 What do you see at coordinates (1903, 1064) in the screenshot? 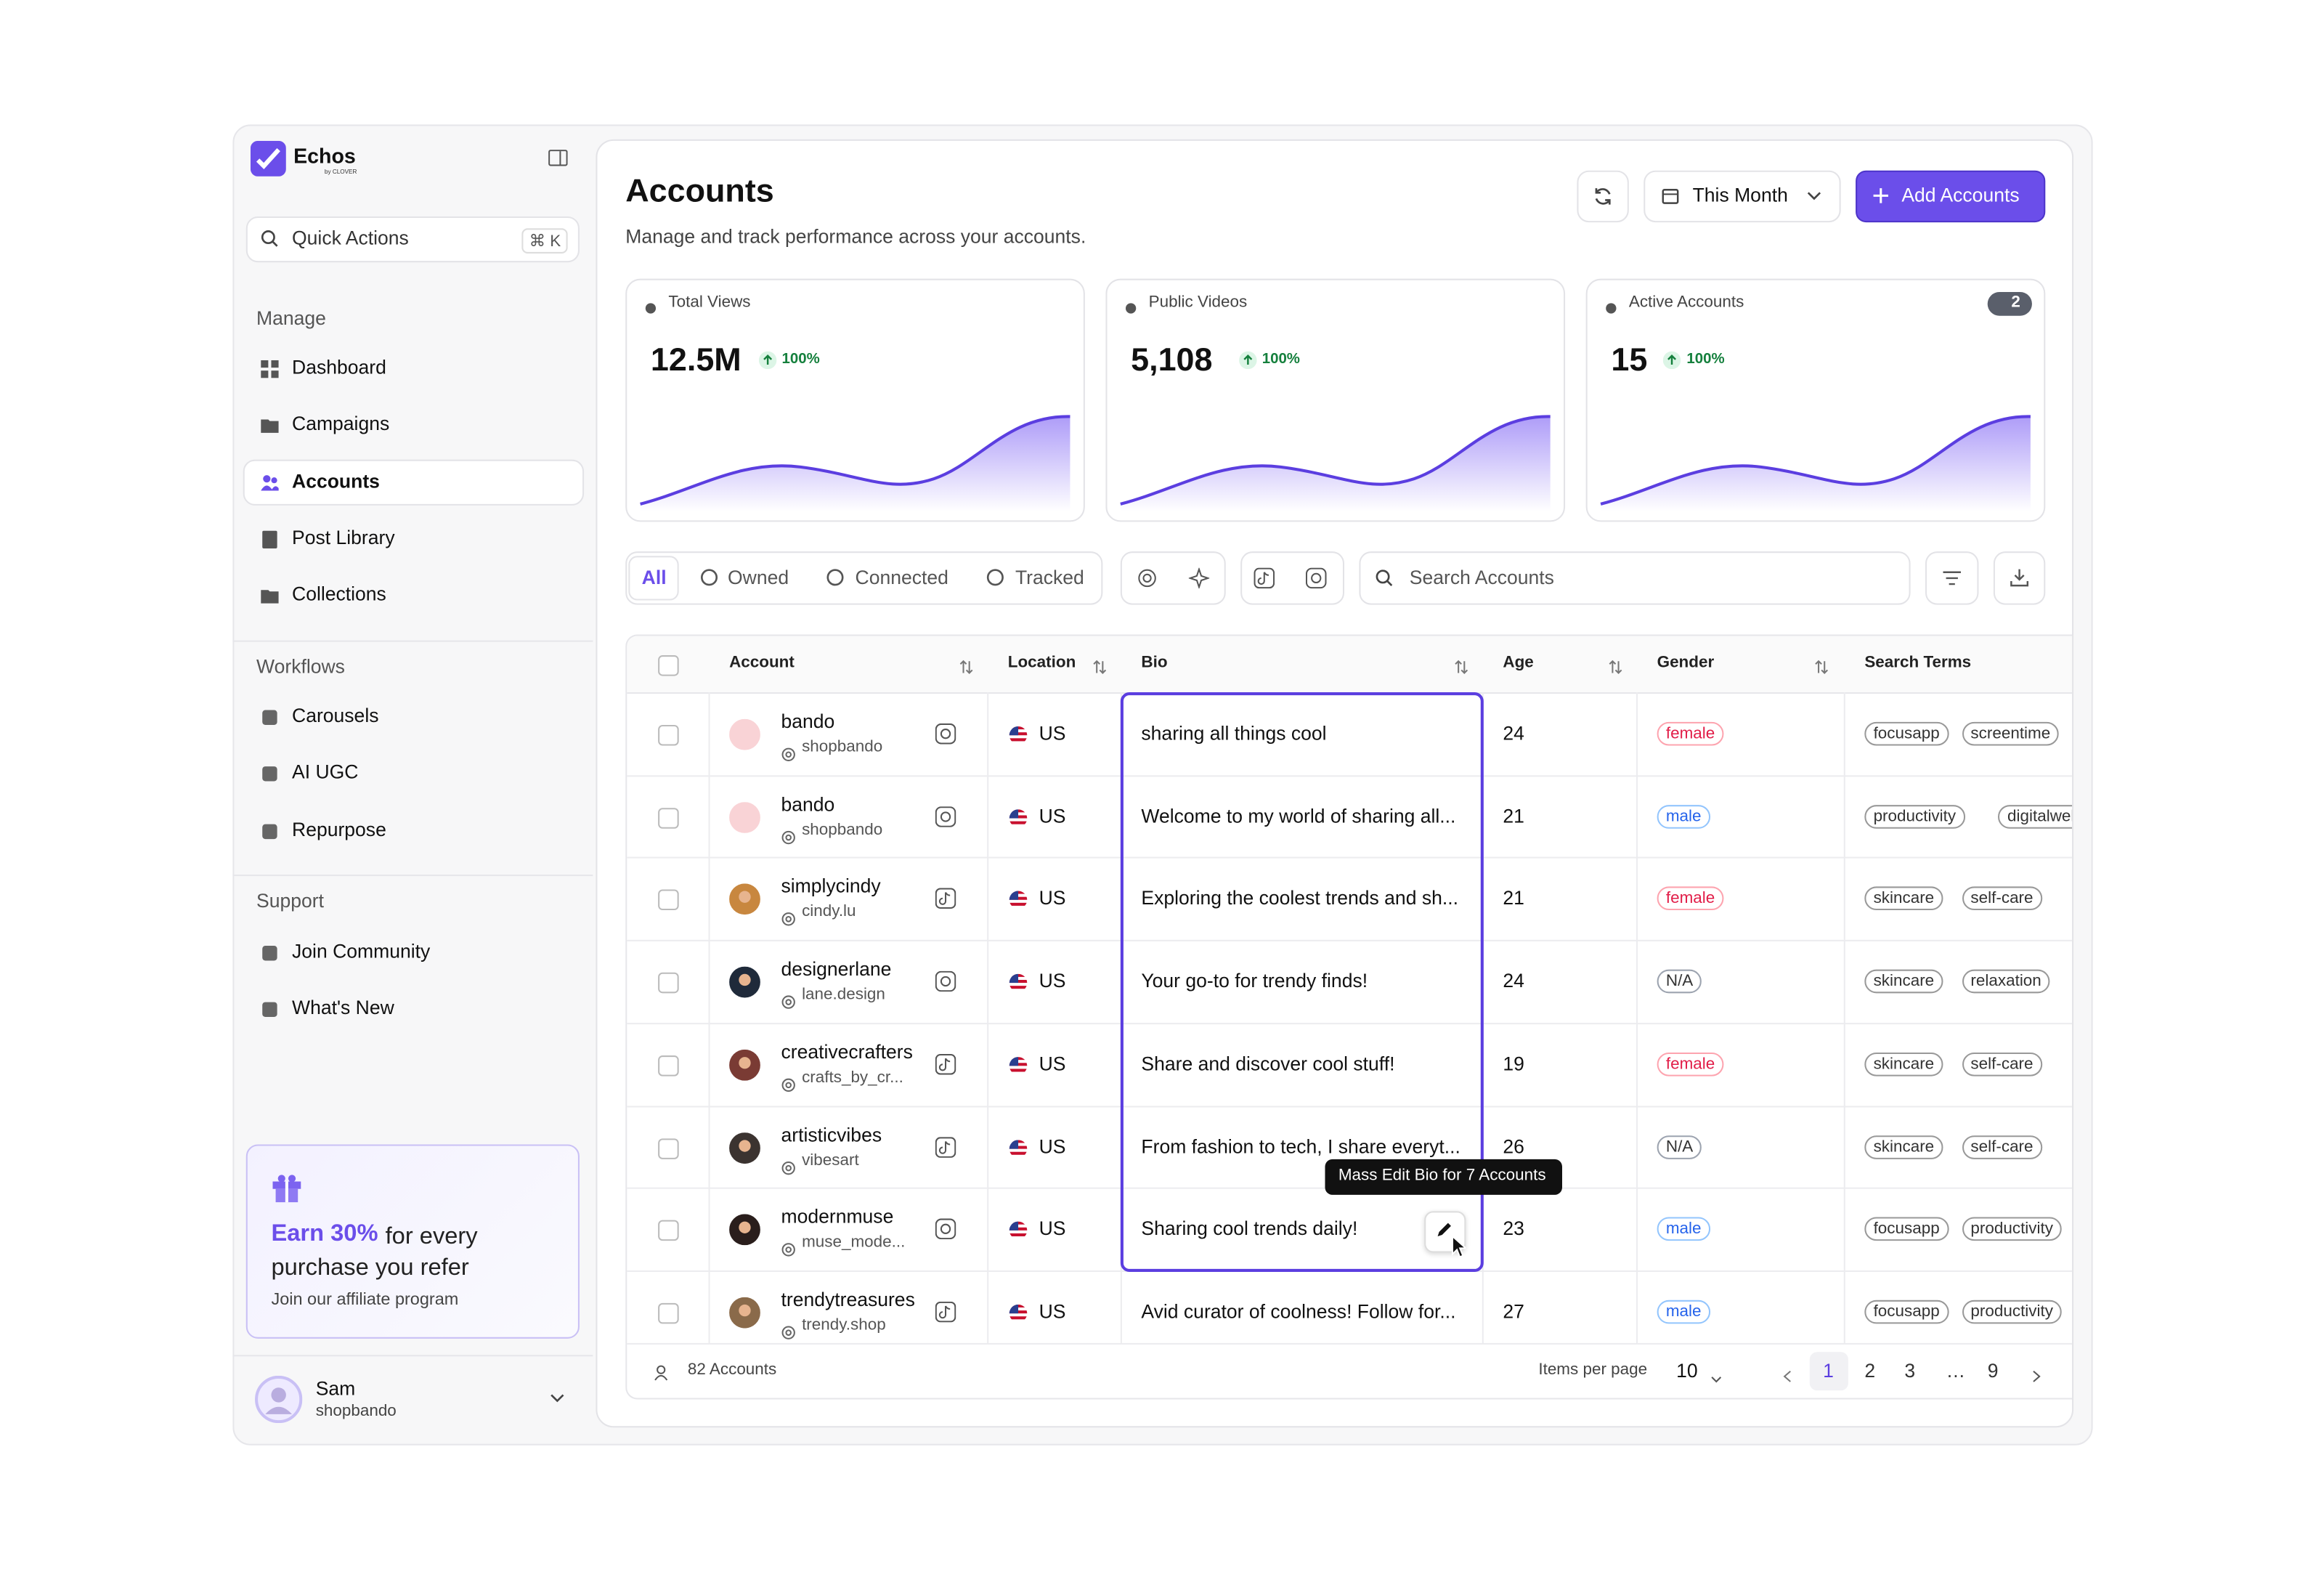
I see `search-term-tag: skincare` at bounding box center [1903, 1064].